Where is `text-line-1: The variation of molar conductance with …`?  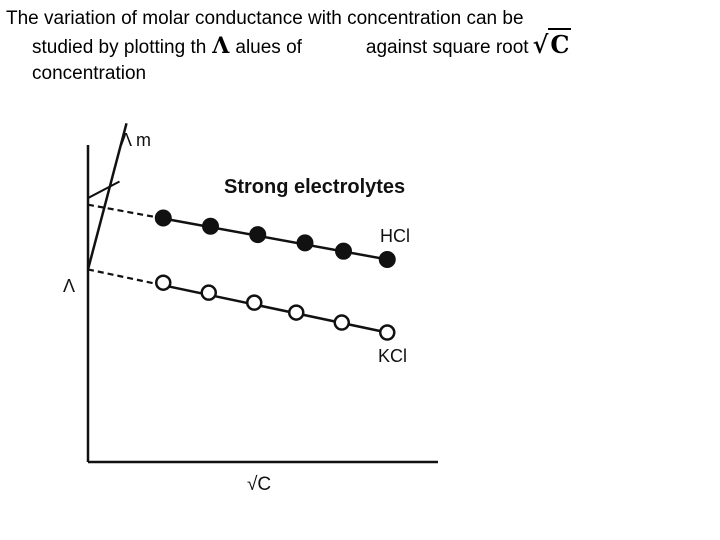 text-line-1: The variation of molar conductance with … is located at coordinates (265, 18).